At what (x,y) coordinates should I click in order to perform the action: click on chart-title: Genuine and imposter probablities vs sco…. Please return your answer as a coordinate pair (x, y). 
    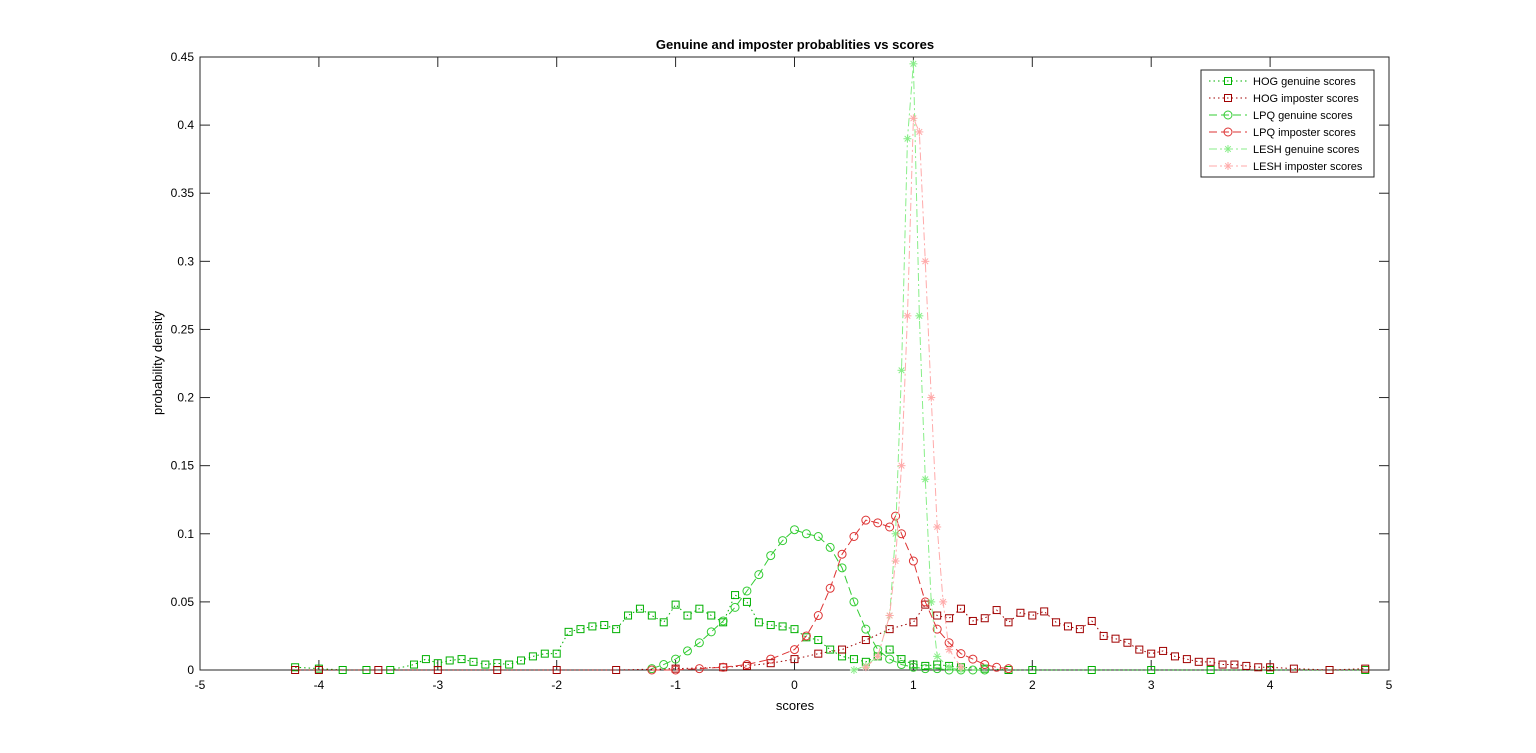
    Looking at the image, I should click on (795, 44).